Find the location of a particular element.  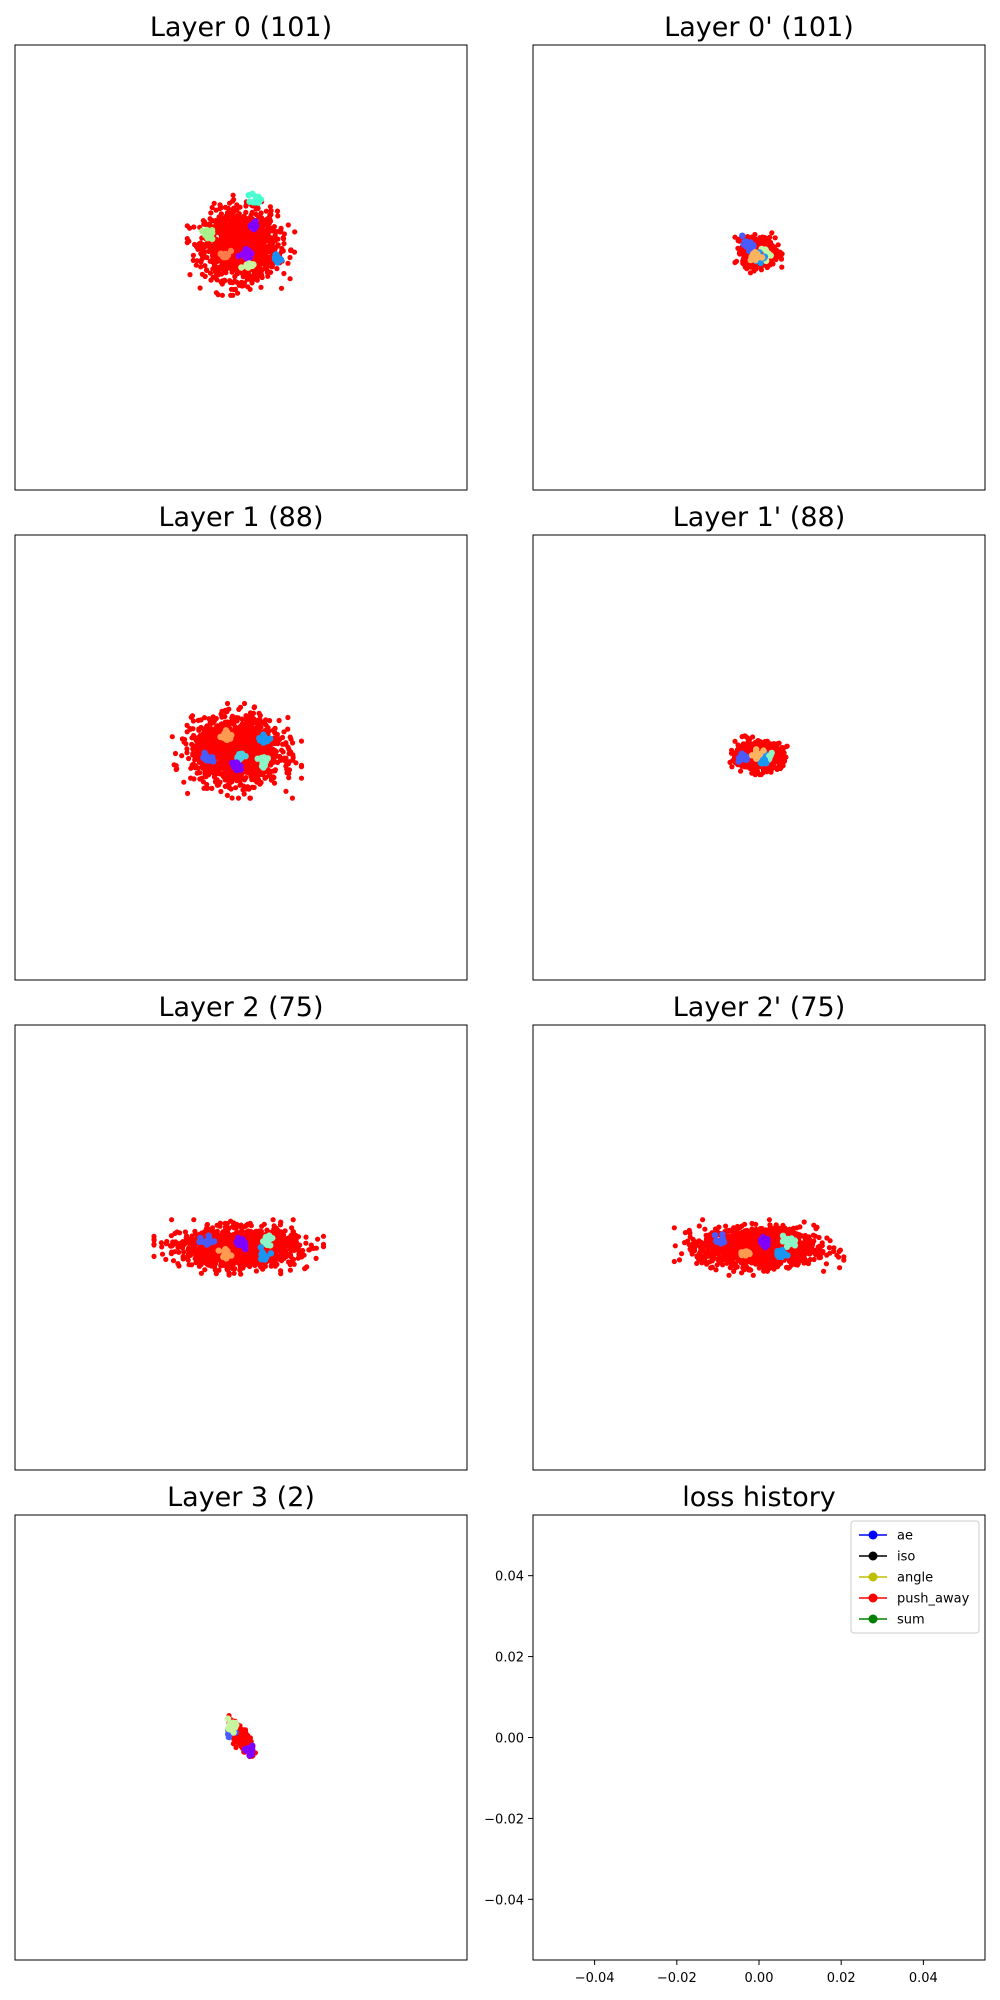

scatter-points is located at coordinates (237, 750).